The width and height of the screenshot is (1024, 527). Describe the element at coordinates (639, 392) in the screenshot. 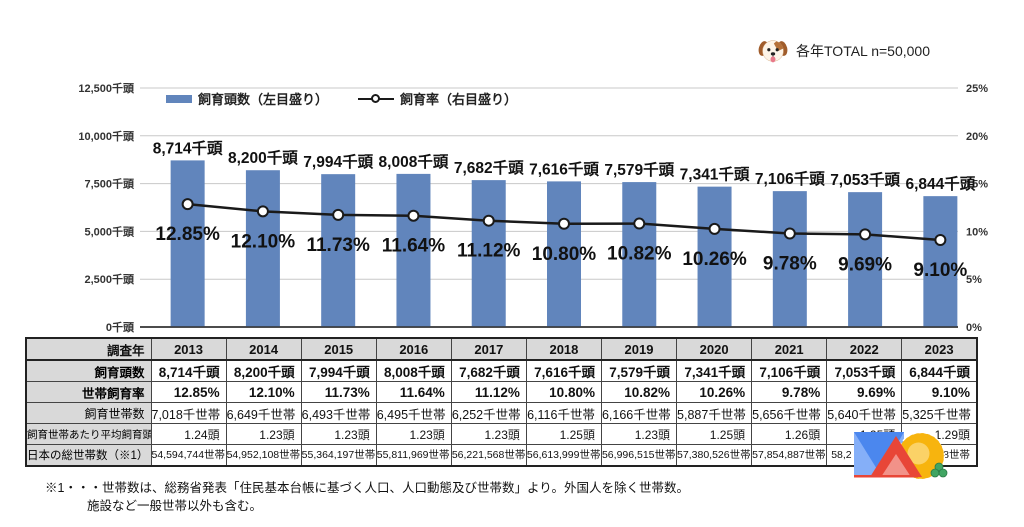

I see `table-cell: 10.82%` at that location.